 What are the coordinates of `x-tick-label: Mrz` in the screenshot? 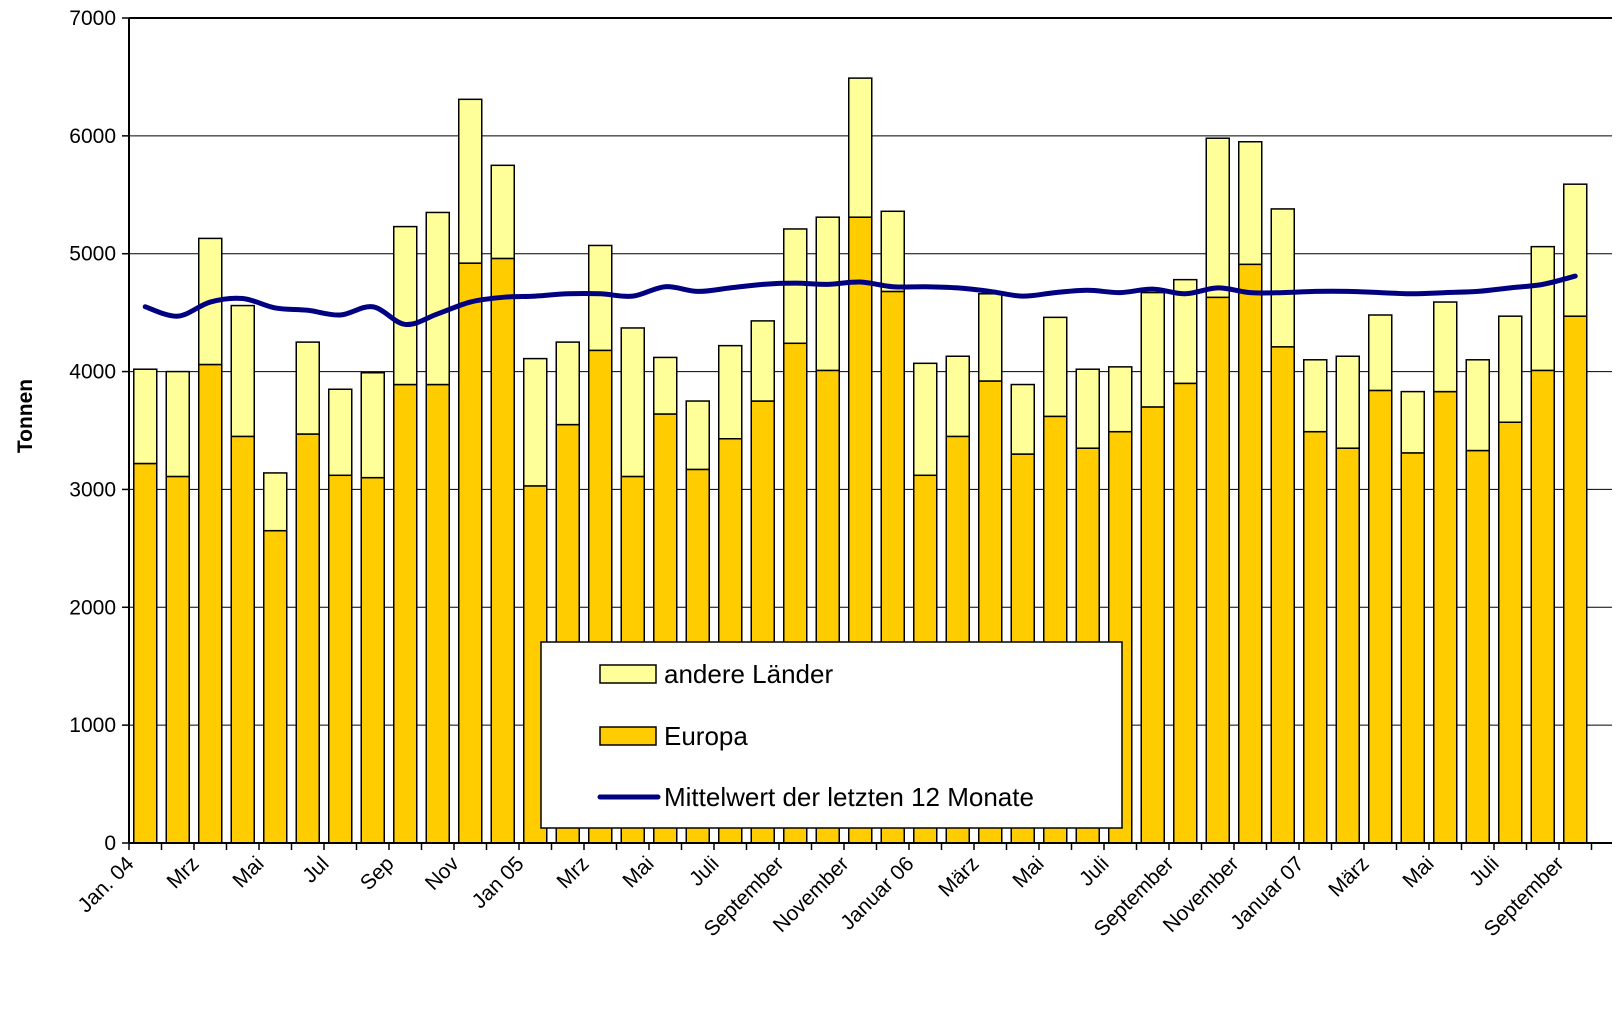 It's located at (573, 872).